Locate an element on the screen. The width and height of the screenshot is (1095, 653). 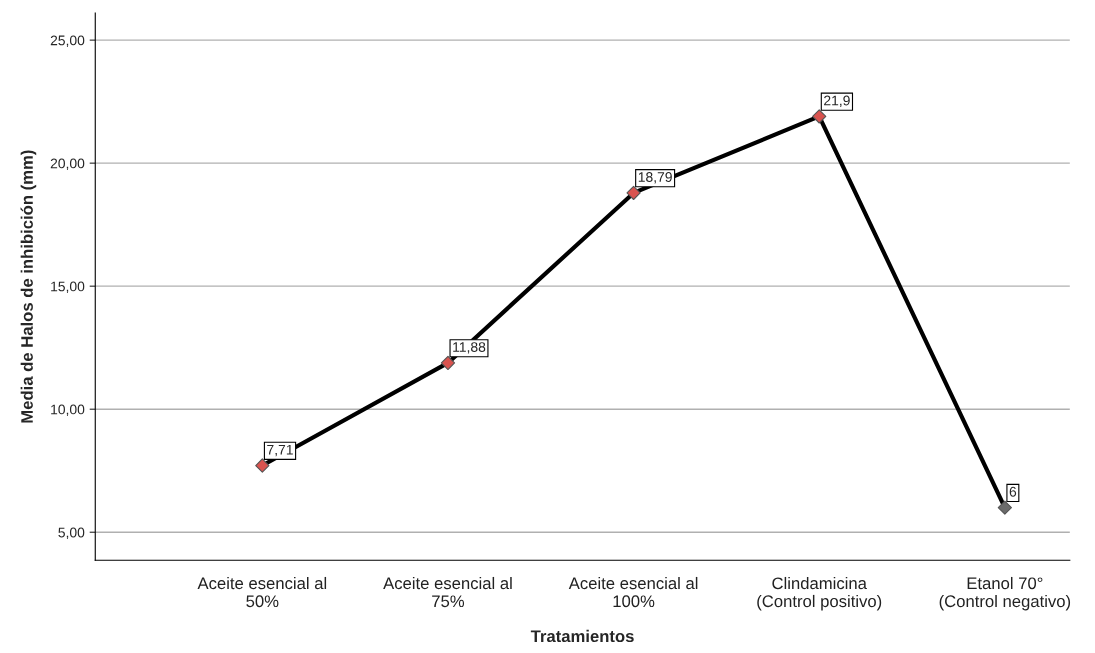
data-label: 6 is located at coordinates (1013, 491).